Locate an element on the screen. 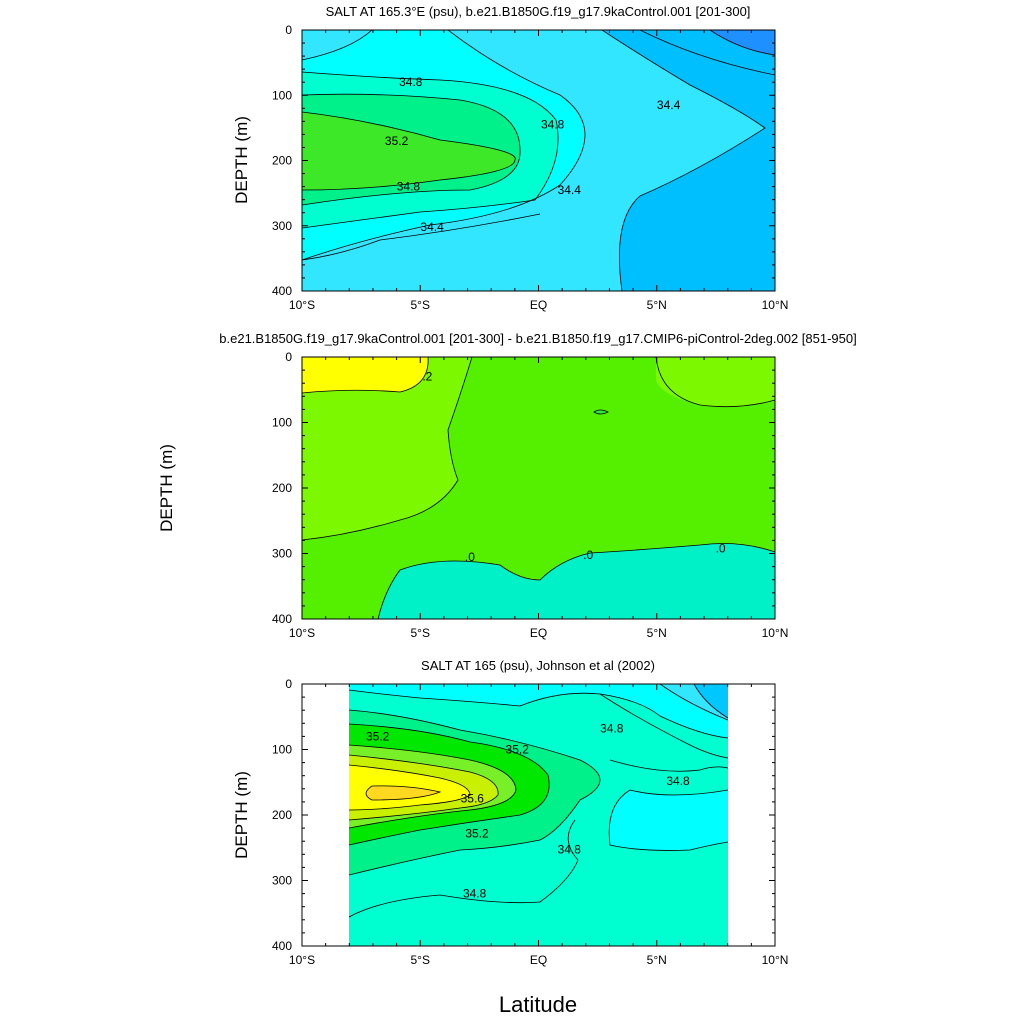 The height and width of the screenshot is (1024, 1024). p3-contour-i is located at coordinates (464, 868).